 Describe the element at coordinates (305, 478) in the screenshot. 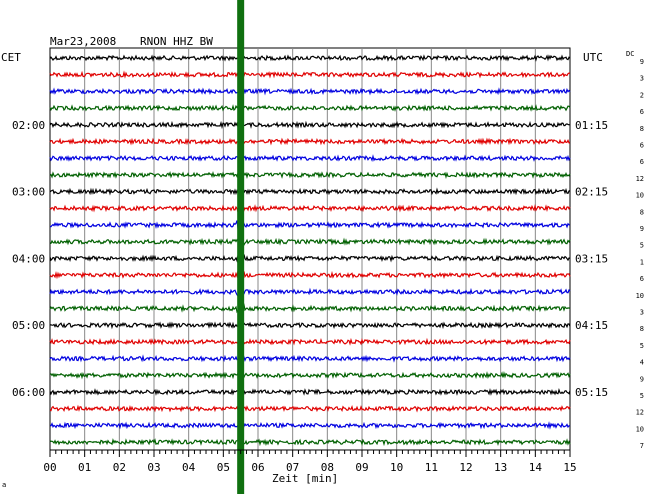

I see `x-axis-label: Zeit [min]` at that location.